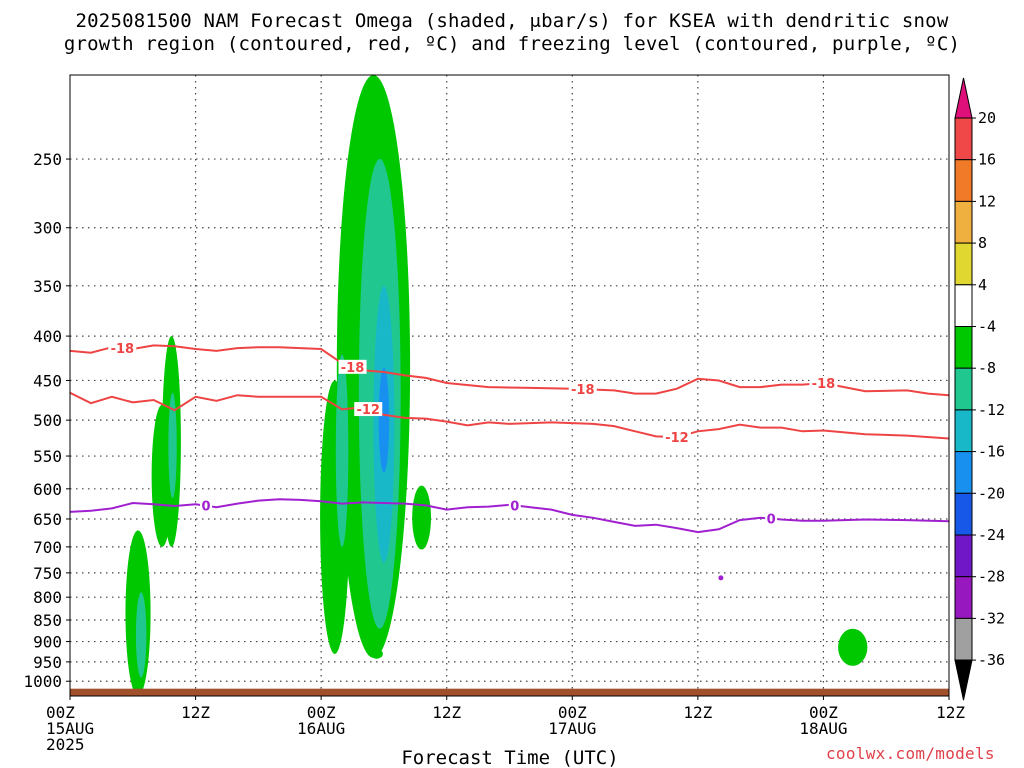  I want to click on contour-label-1-0: -12, so click(368, 410).